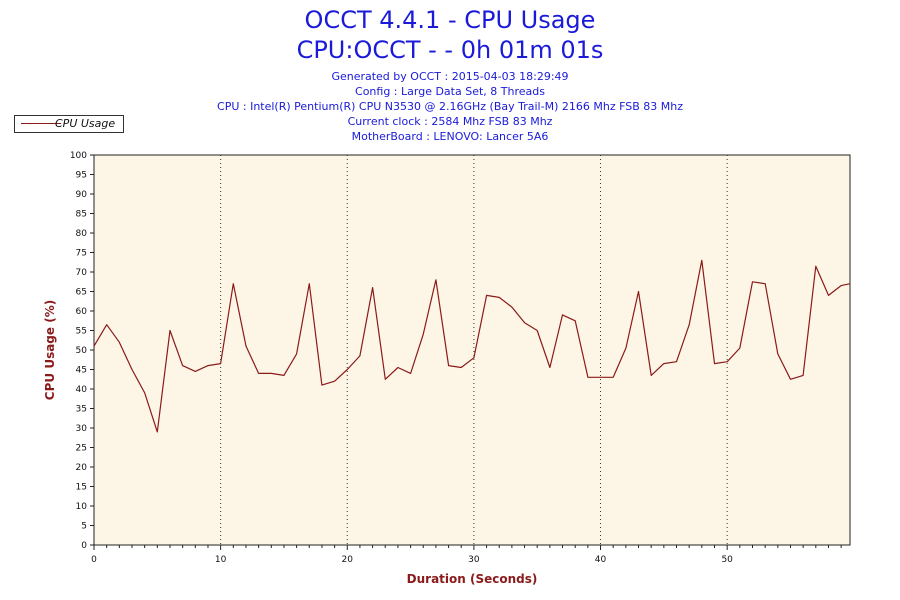 The width and height of the screenshot is (900, 600). I want to click on y-tick-label: 40, so click(82, 390).